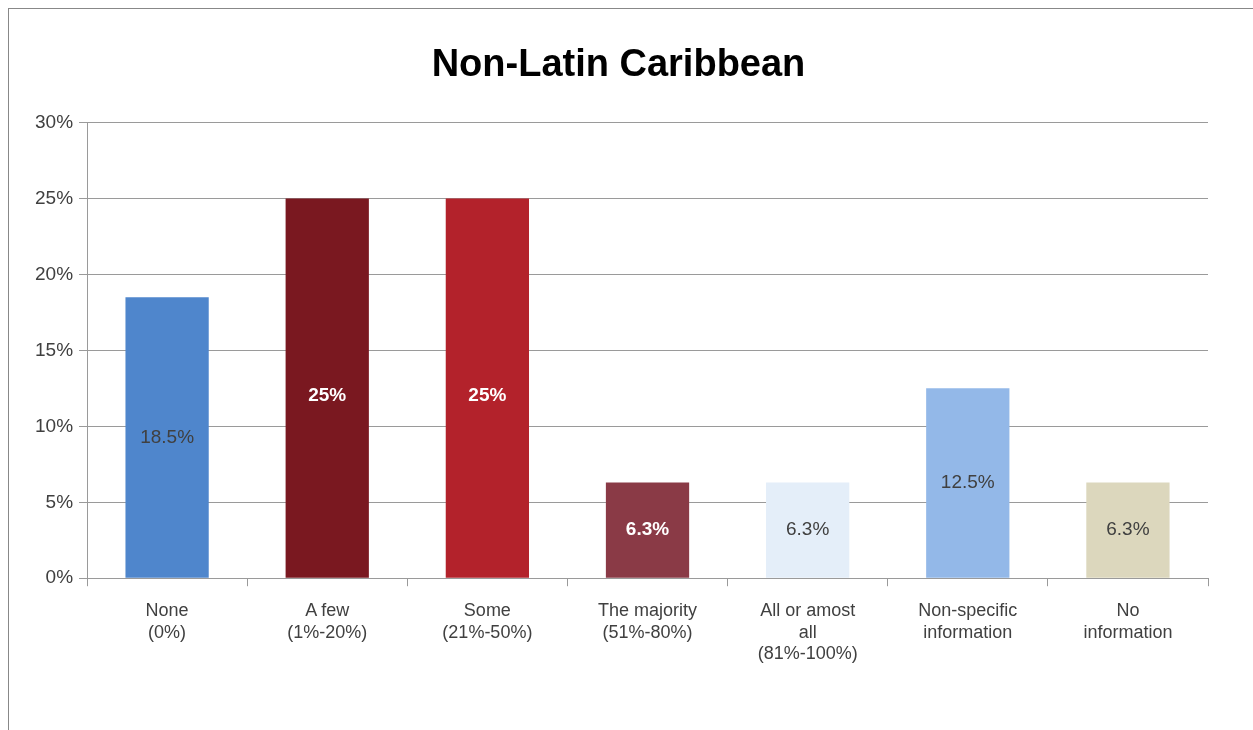  Describe the element at coordinates (618, 63) in the screenshot. I see `chart-title: Non-Latin Caribbean` at that location.